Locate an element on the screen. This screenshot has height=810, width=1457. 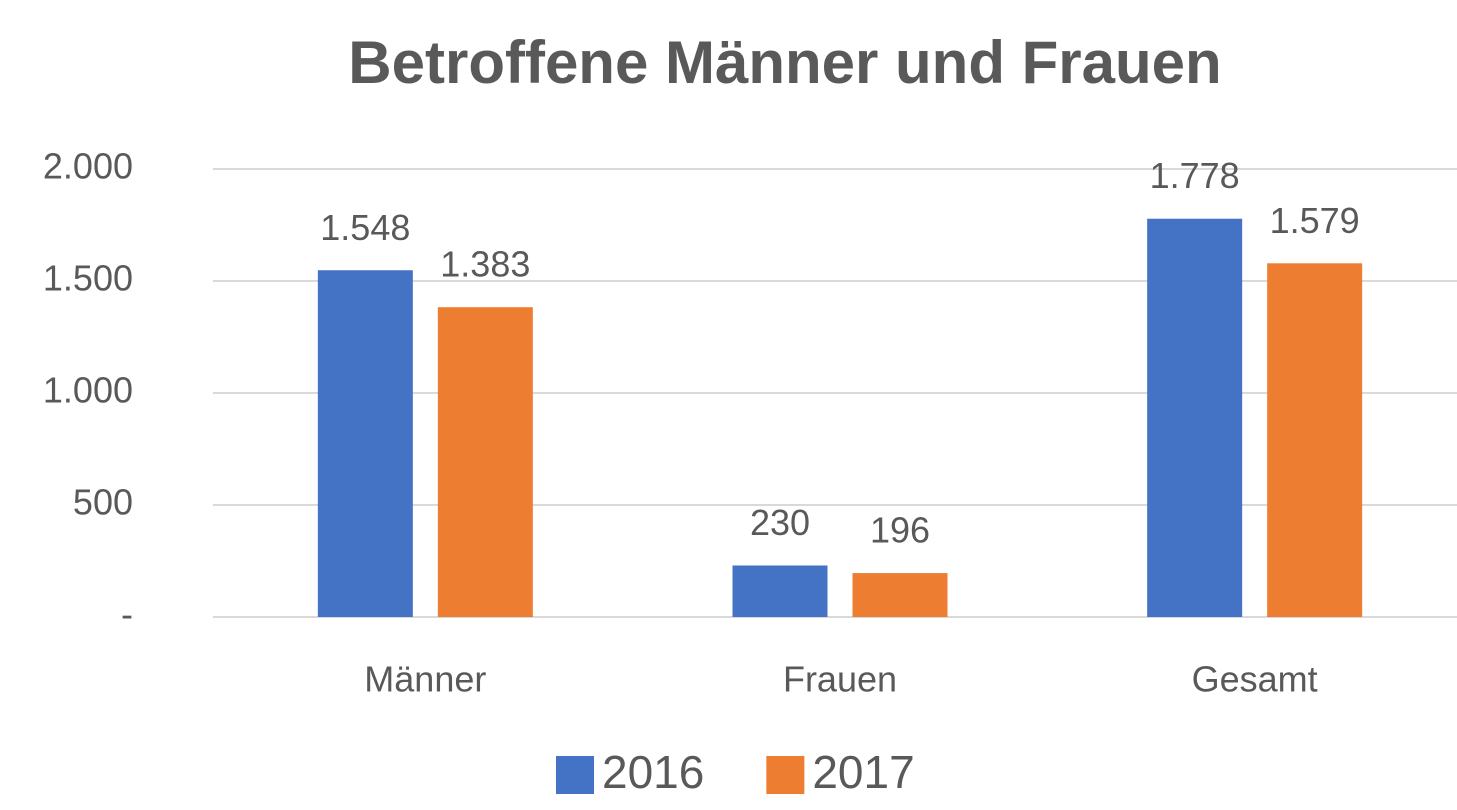
x-tick-label: Gesamt is located at coordinates (1255, 679).